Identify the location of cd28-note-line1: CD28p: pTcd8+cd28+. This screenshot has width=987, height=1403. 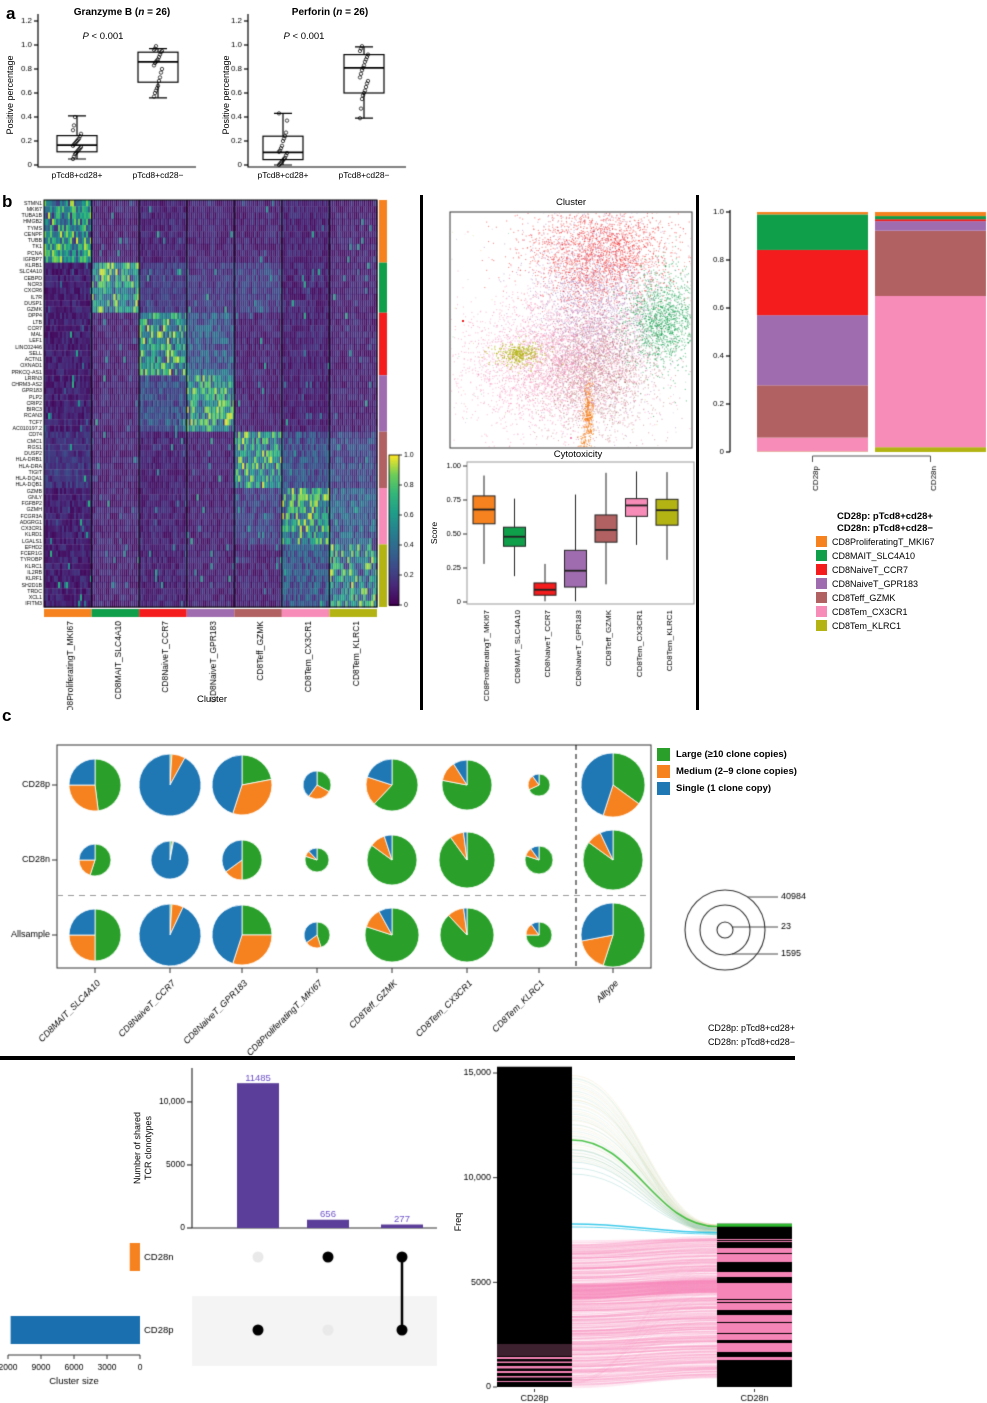
(751, 1028).